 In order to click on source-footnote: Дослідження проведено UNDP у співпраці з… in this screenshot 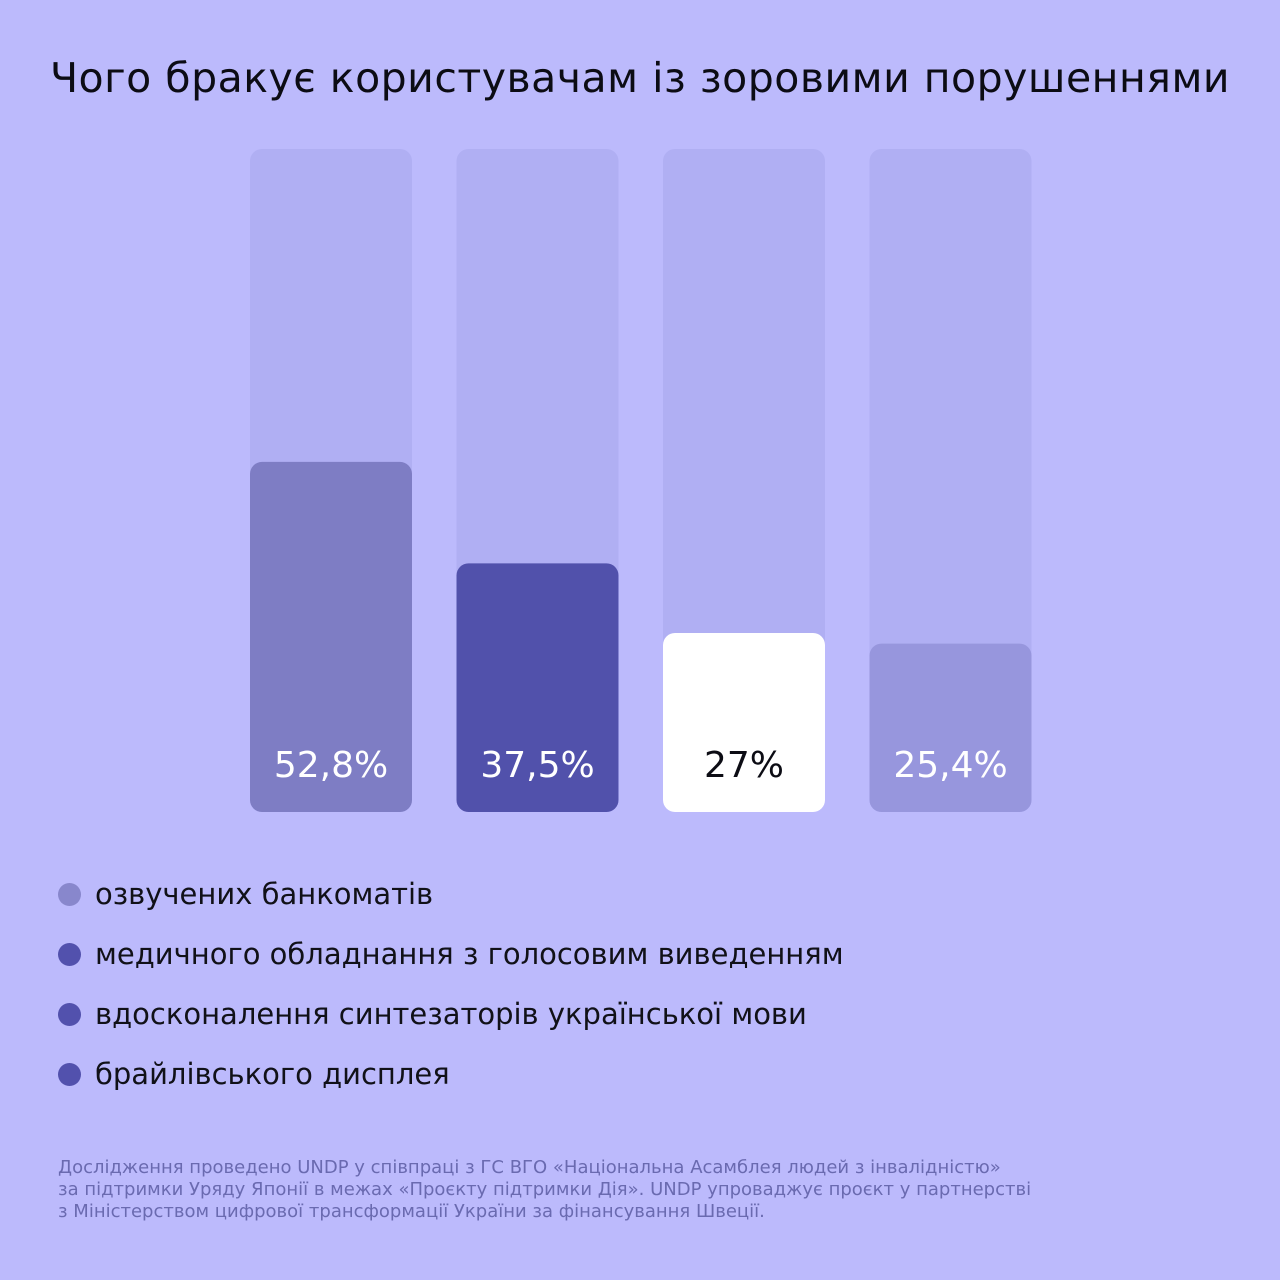, I will do `click(643, 1190)`.